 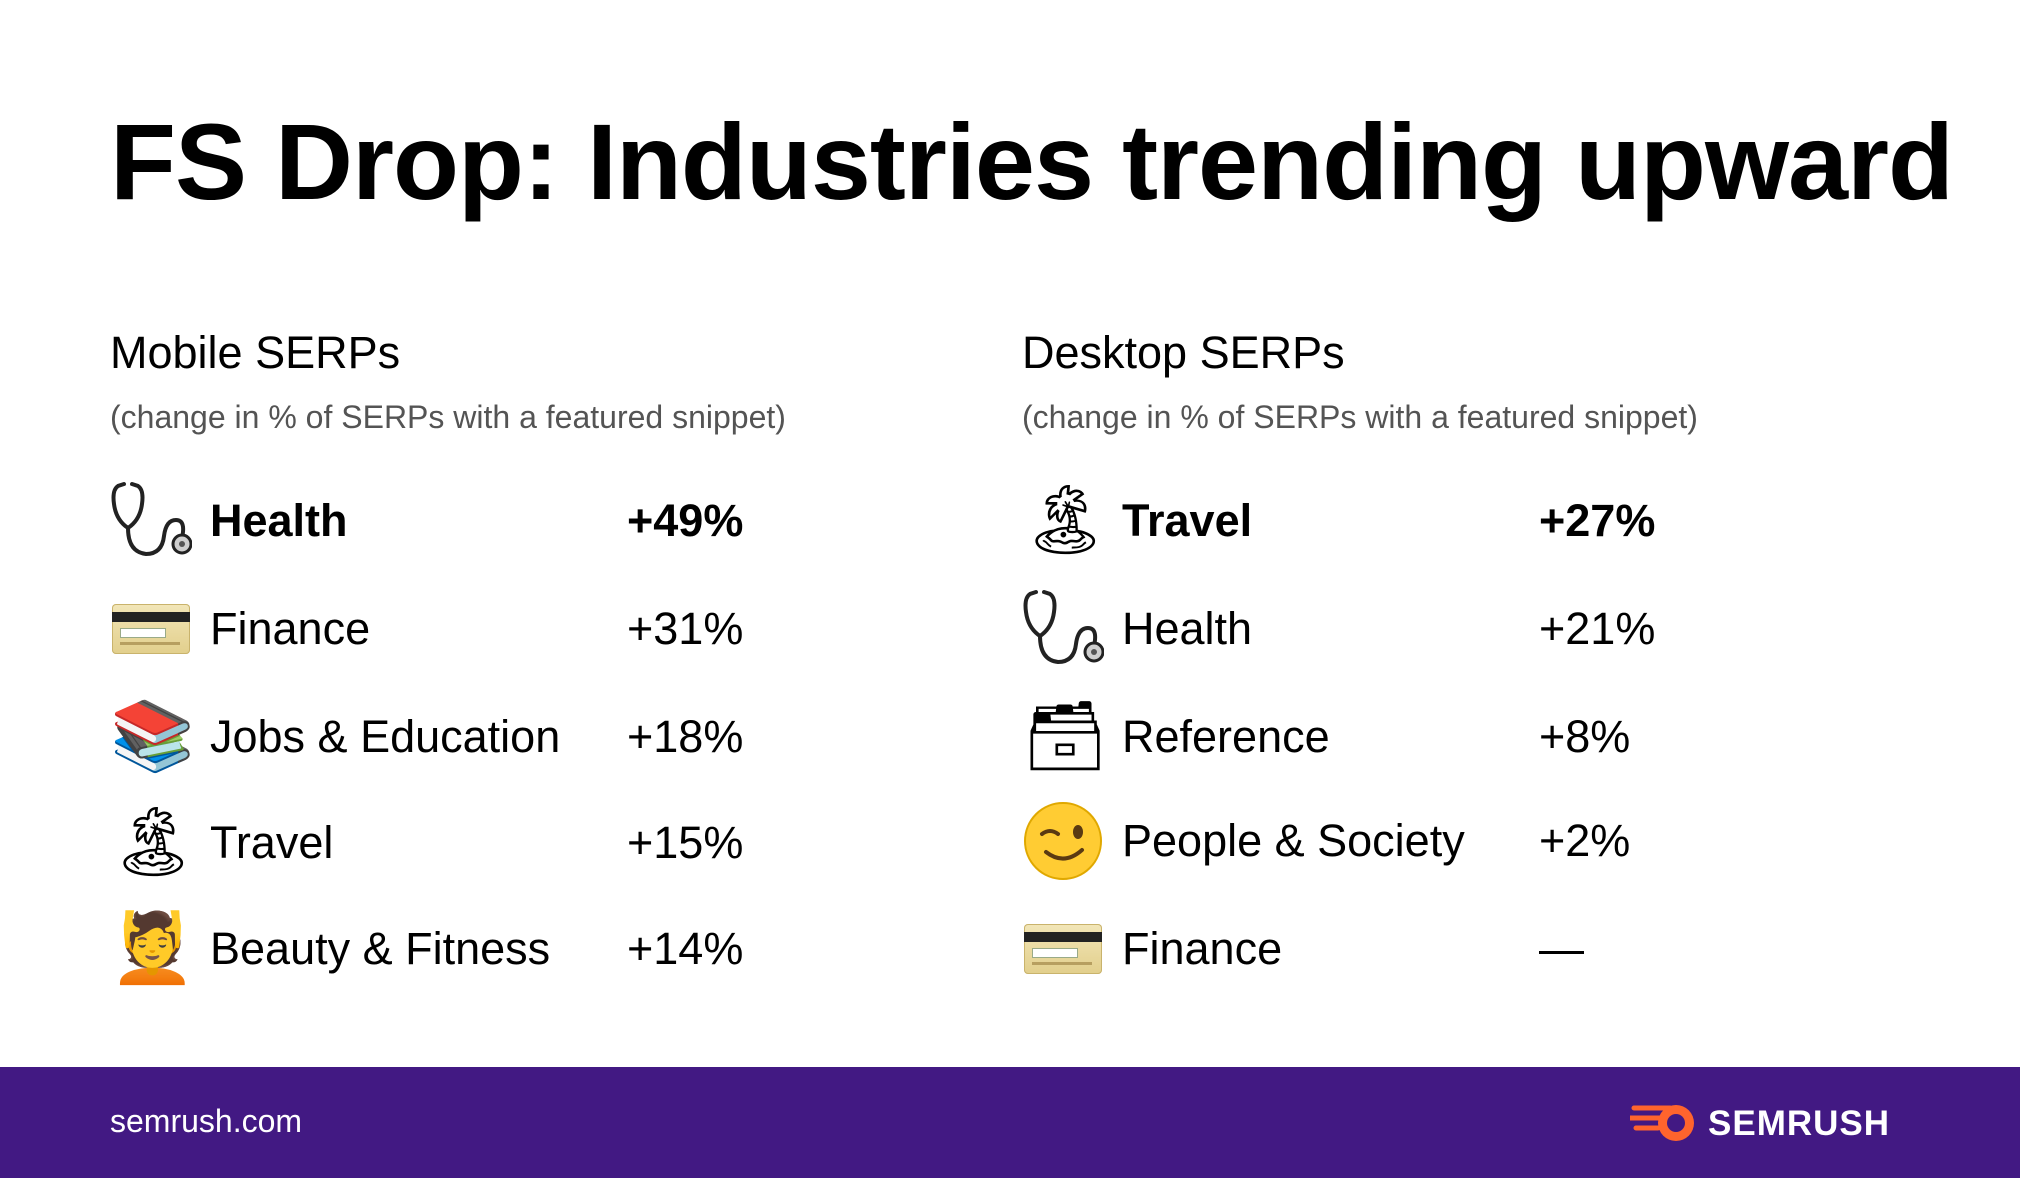 I want to click on row-value: +31%, so click(x=685, y=628).